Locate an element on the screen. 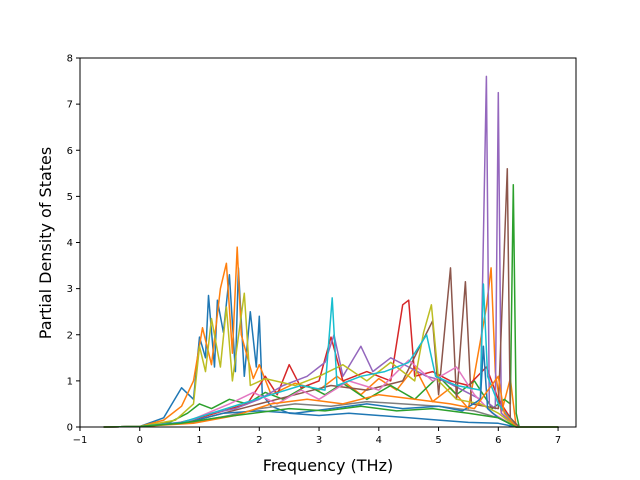 This screenshot has height=480, width=640. y-tick-label: 5 is located at coordinates (70, 197).